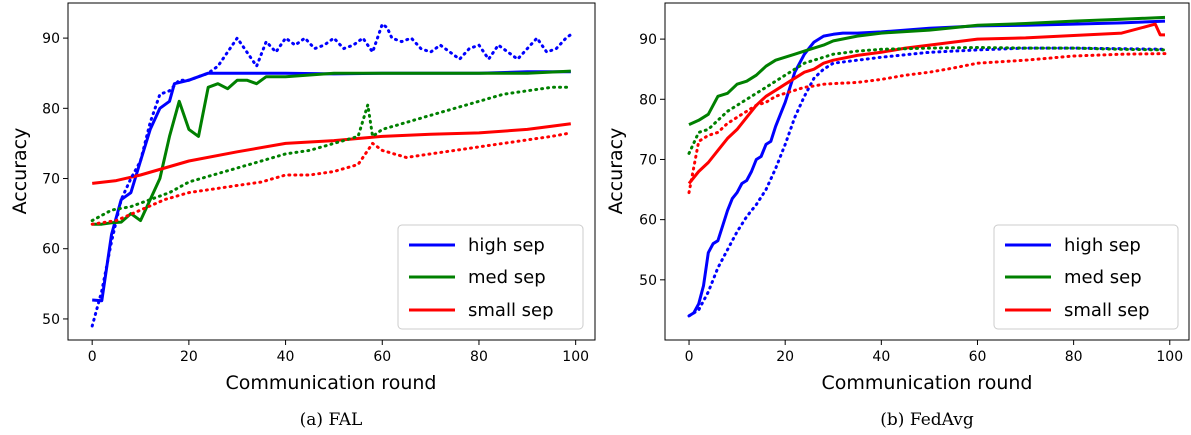  I want to click on series-line-med-sep-solid, so click(927, 70).